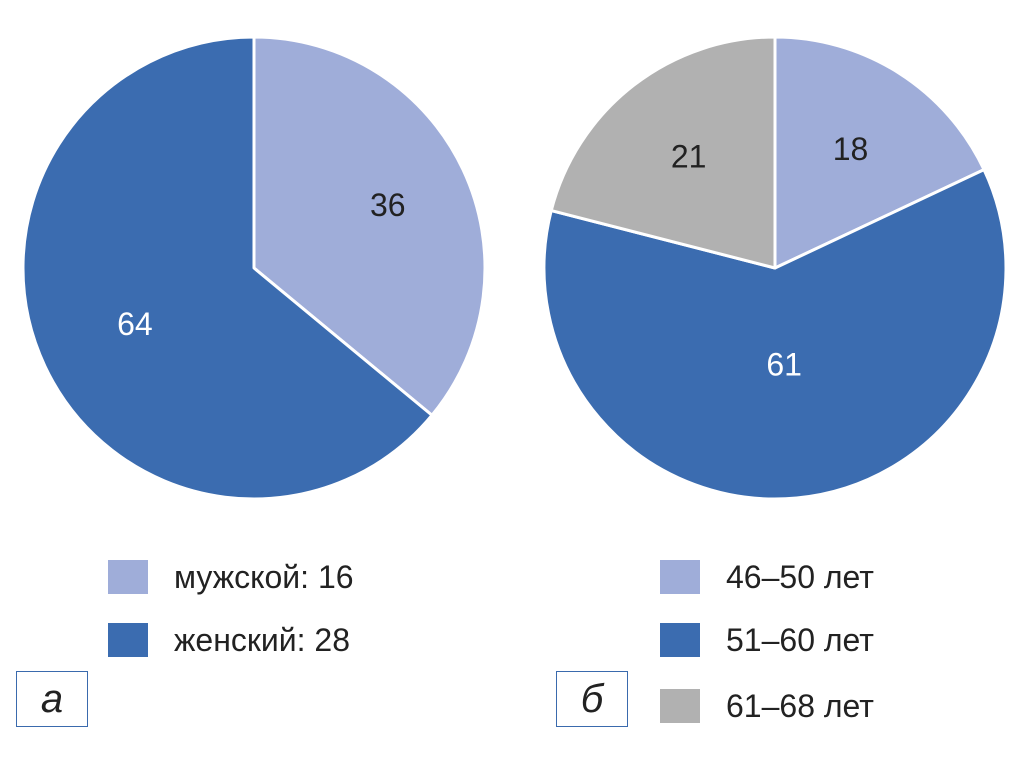 This screenshot has height=765, width=1035. What do you see at coordinates (800, 577) in the screenshot?
I see `legend-label-age-46-50: 46–50 лет` at bounding box center [800, 577].